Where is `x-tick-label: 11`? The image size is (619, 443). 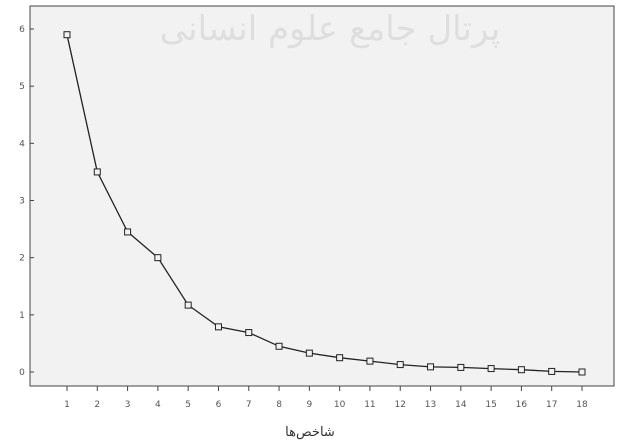 x-tick-label: 11 is located at coordinates (369, 405).